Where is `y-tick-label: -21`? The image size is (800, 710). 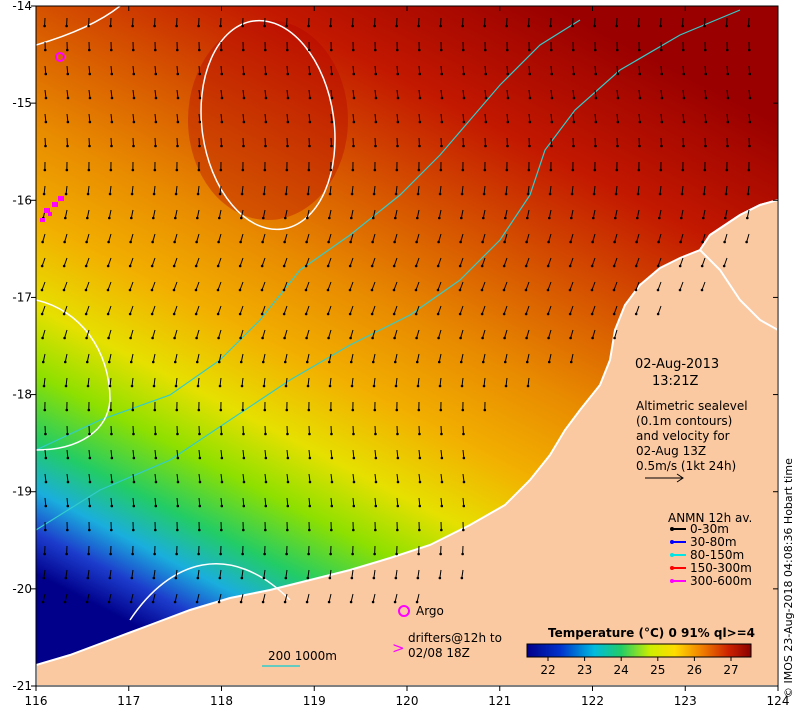 y-tick-label: -21 is located at coordinates (22, 686).